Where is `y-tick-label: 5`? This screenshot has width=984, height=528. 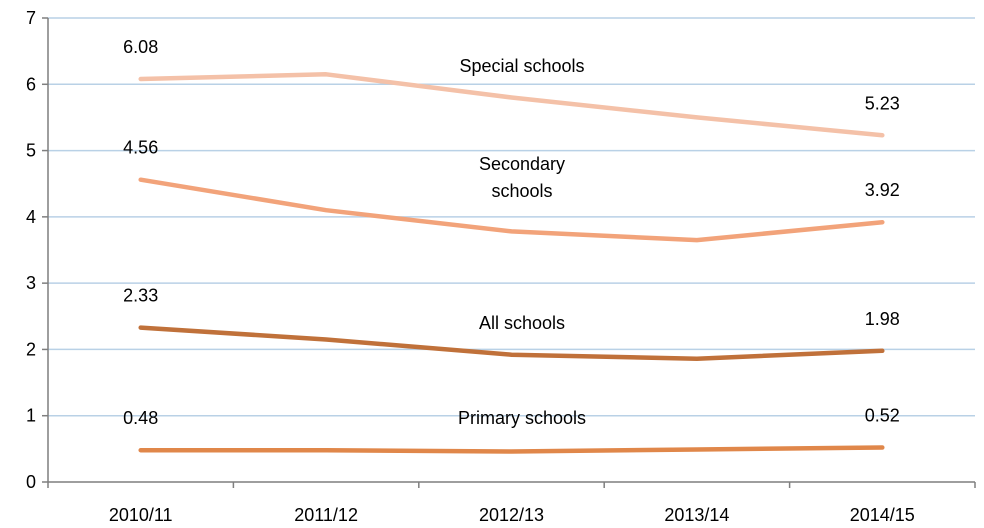
y-tick-label: 5 is located at coordinates (31, 151).